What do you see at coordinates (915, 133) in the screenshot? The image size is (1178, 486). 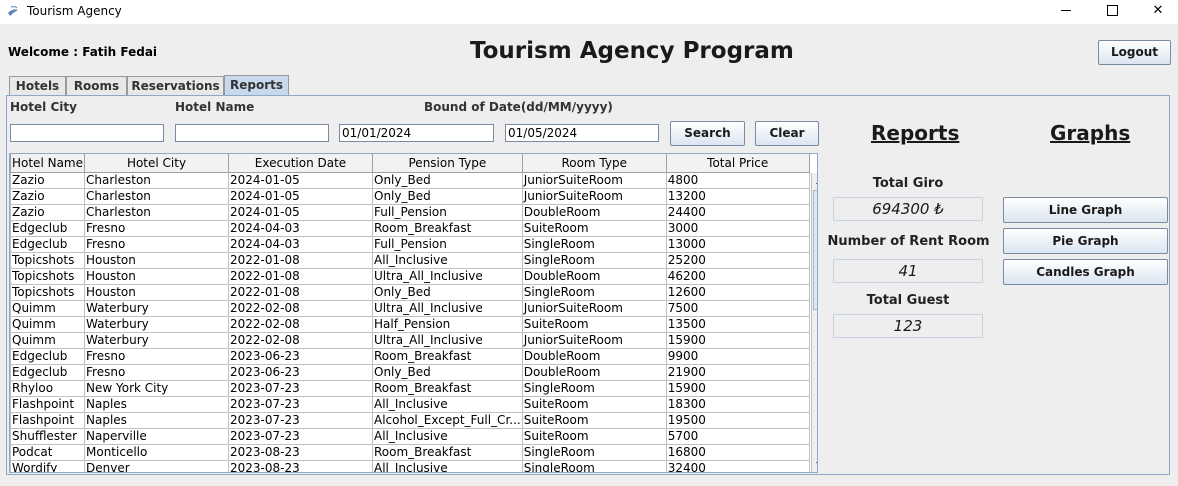 I see `reports-heading: Reports` at bounding box center [915, 133].